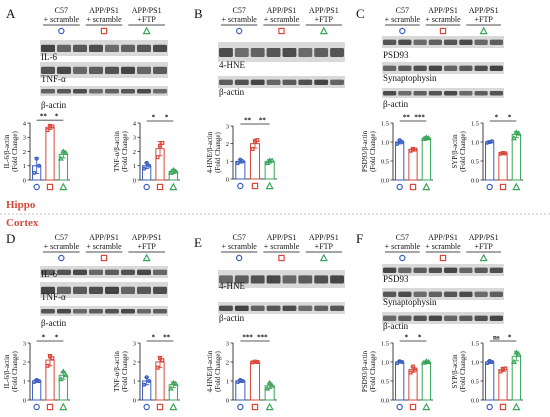 Image resolution: width=550 pixels, height=417 pixels. I want to click on y-tick-label: 2, so click(227, 144).